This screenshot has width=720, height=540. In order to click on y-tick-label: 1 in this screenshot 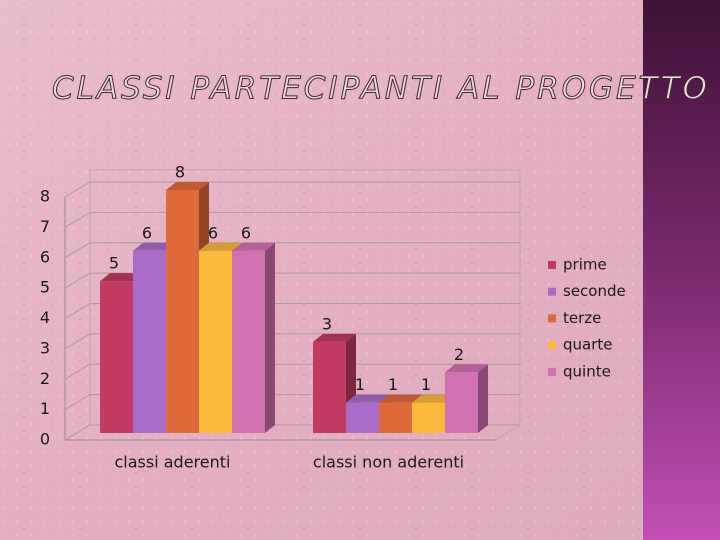, I will do `click(45, 408)`.